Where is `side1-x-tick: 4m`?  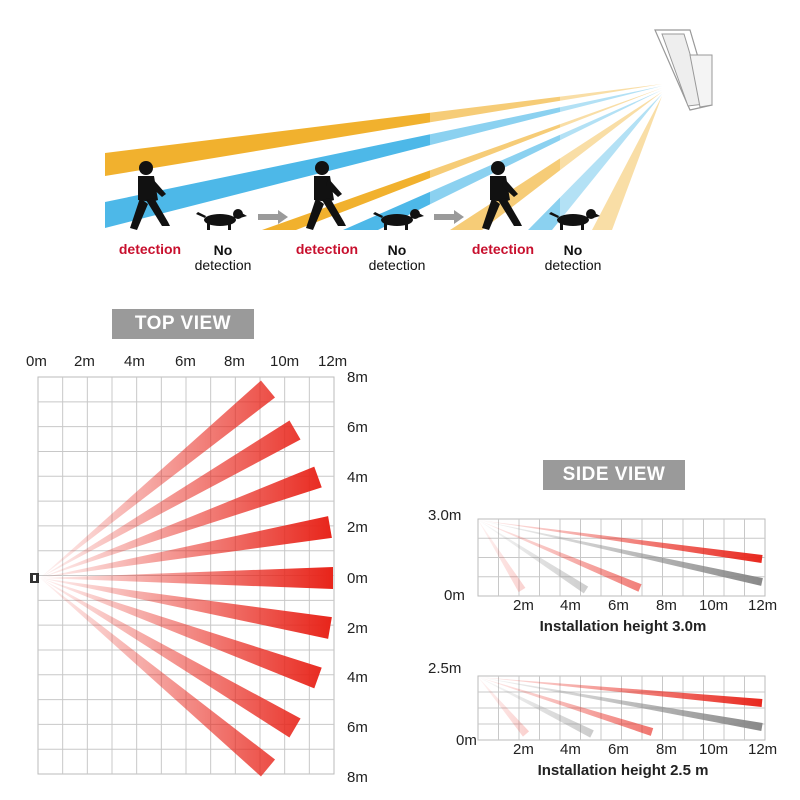 side1-x-tick: 4m is located at coordinates (570, 605).